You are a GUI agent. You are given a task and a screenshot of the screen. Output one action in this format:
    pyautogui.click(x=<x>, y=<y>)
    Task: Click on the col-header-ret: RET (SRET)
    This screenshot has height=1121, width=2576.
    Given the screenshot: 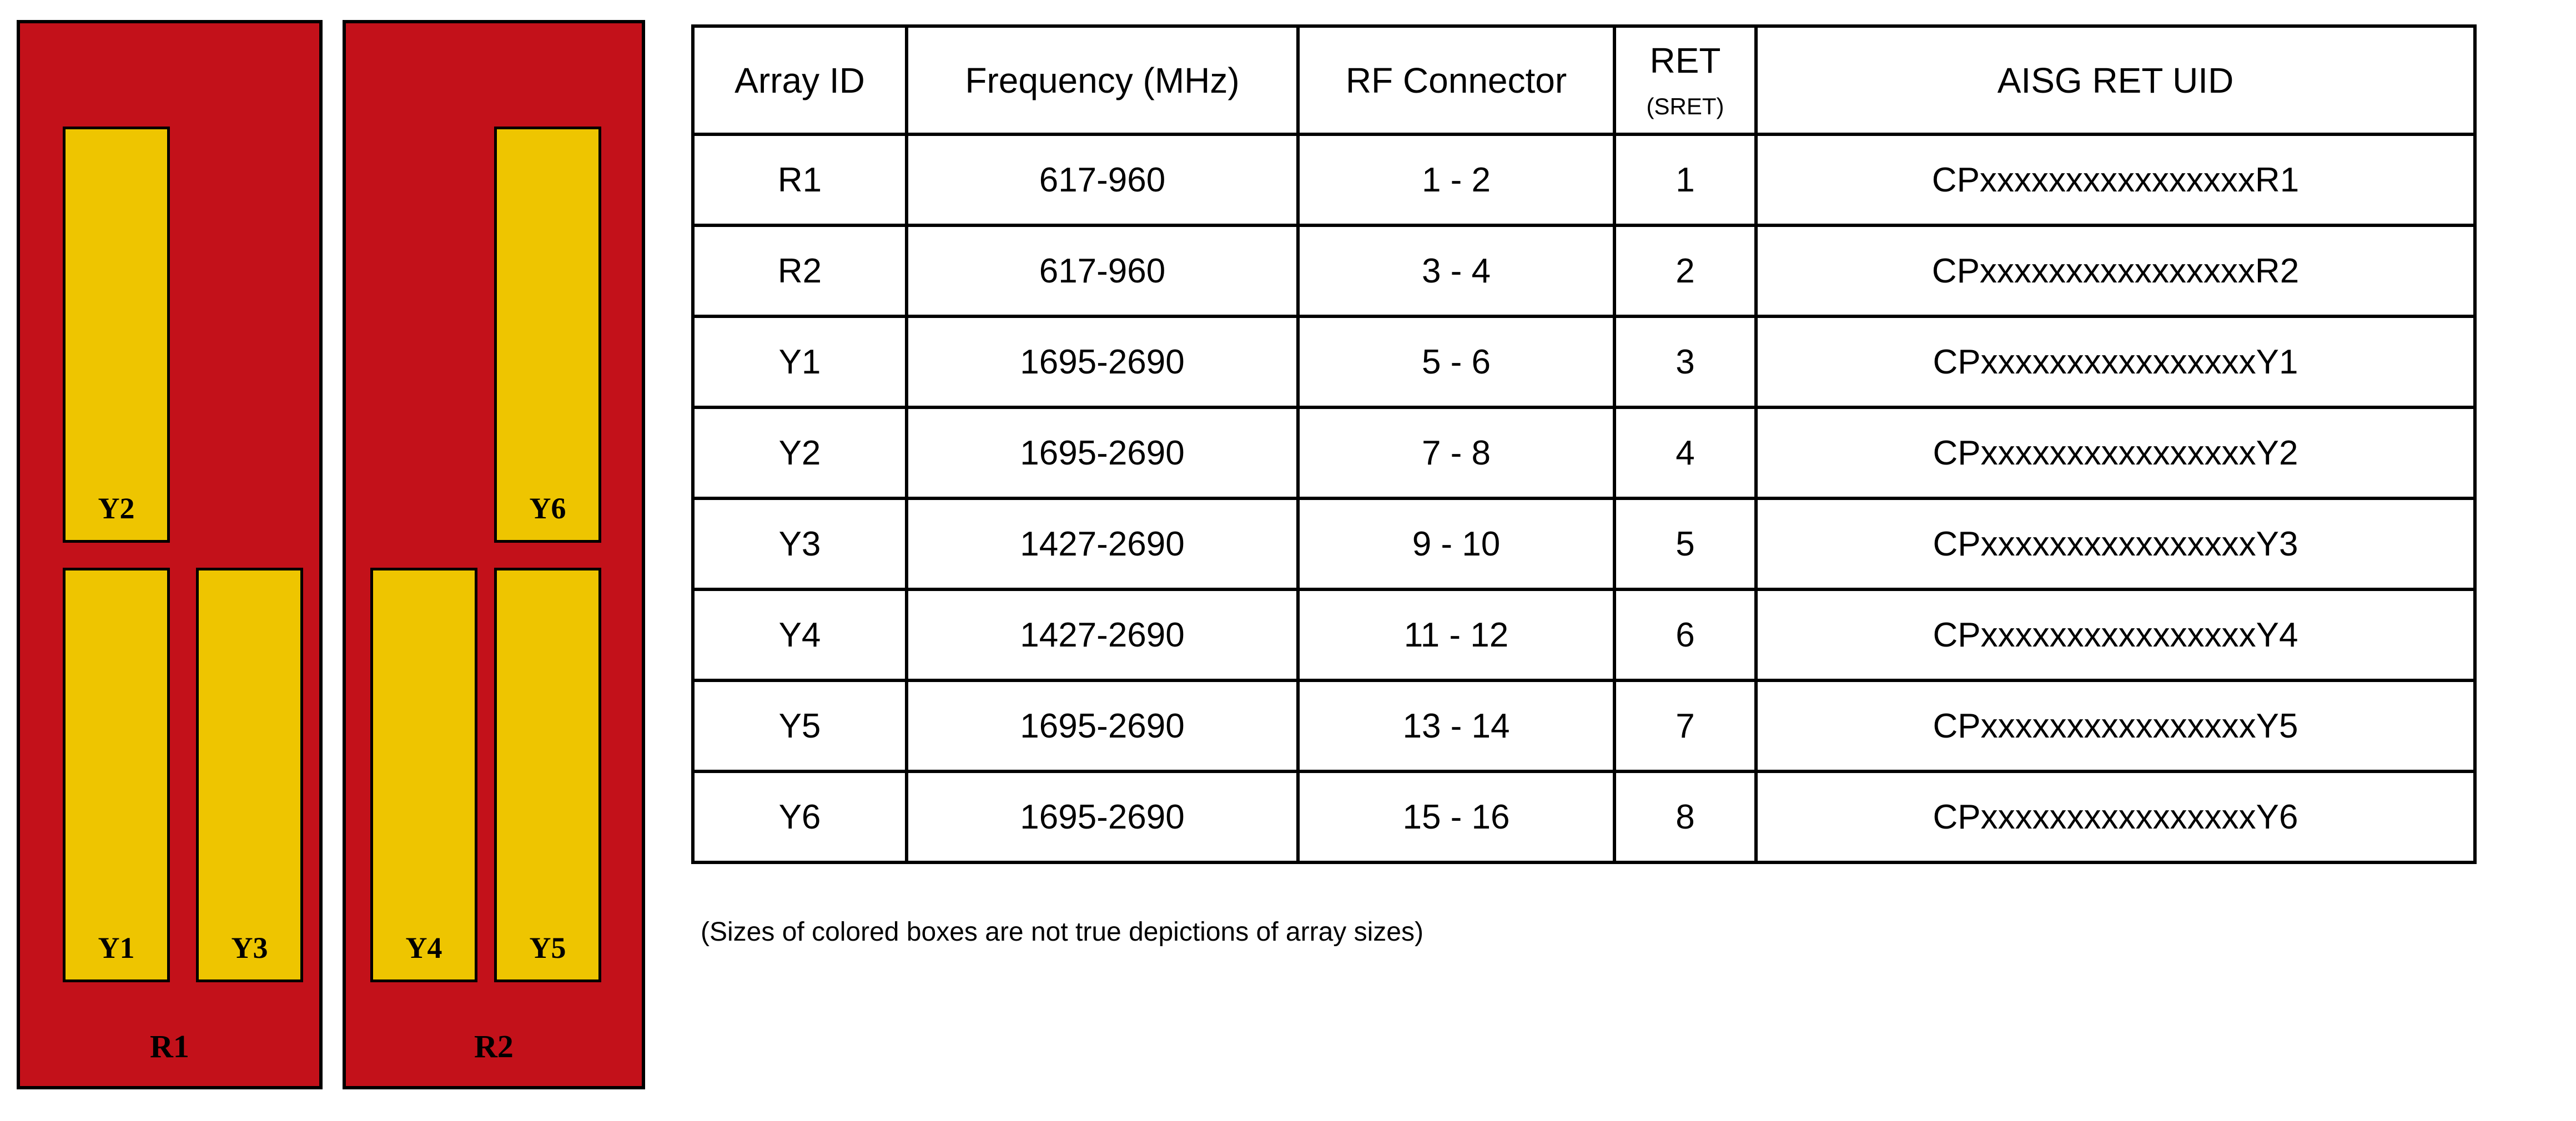 What is the action you would take?
    pyautogui.click(x=1686, y=80)
    